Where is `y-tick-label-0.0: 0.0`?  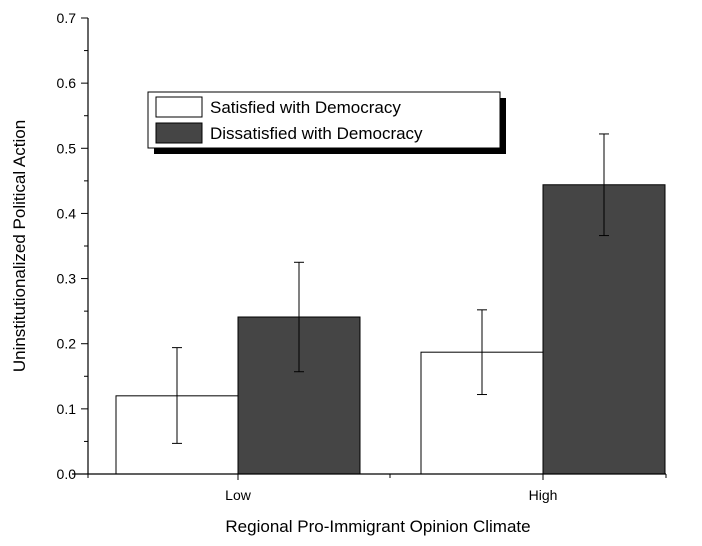 y-tick-label-0.0: 0.0 is located at coordinates (67, 474).